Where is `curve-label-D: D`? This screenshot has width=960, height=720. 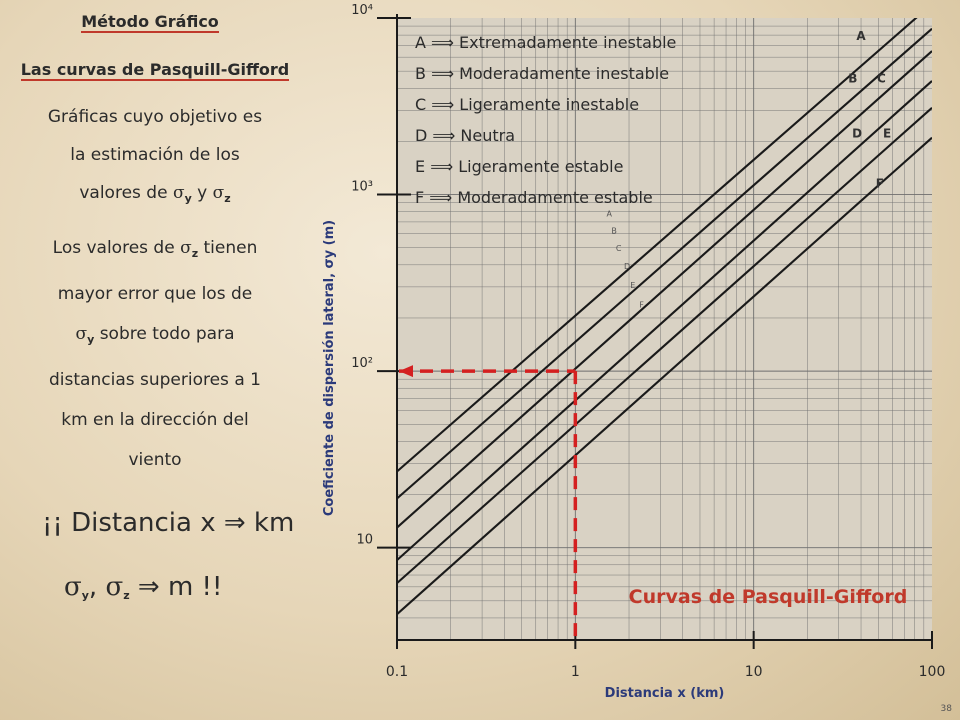
curve-label-D: D is located at coordinates (857, 134).